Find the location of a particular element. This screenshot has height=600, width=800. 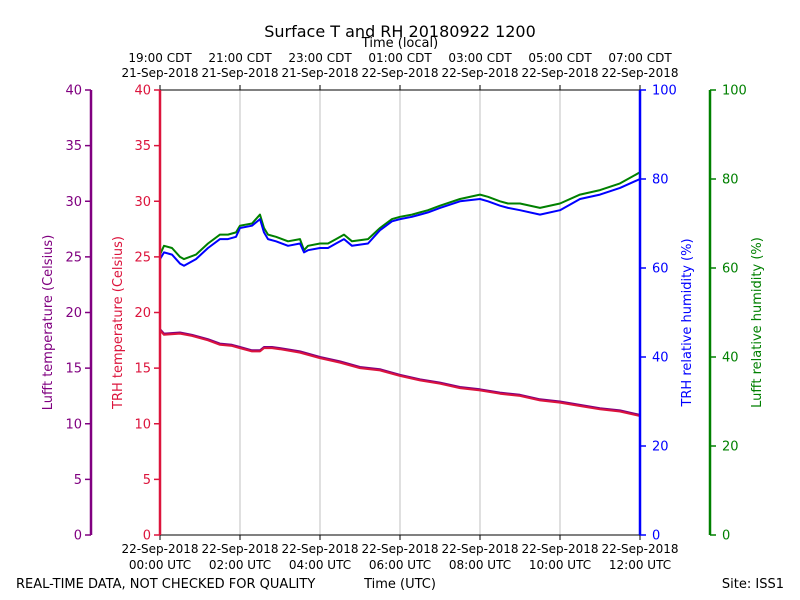

y-tick-label-lufft_rh: 100 is located at coordinates (734, 91).